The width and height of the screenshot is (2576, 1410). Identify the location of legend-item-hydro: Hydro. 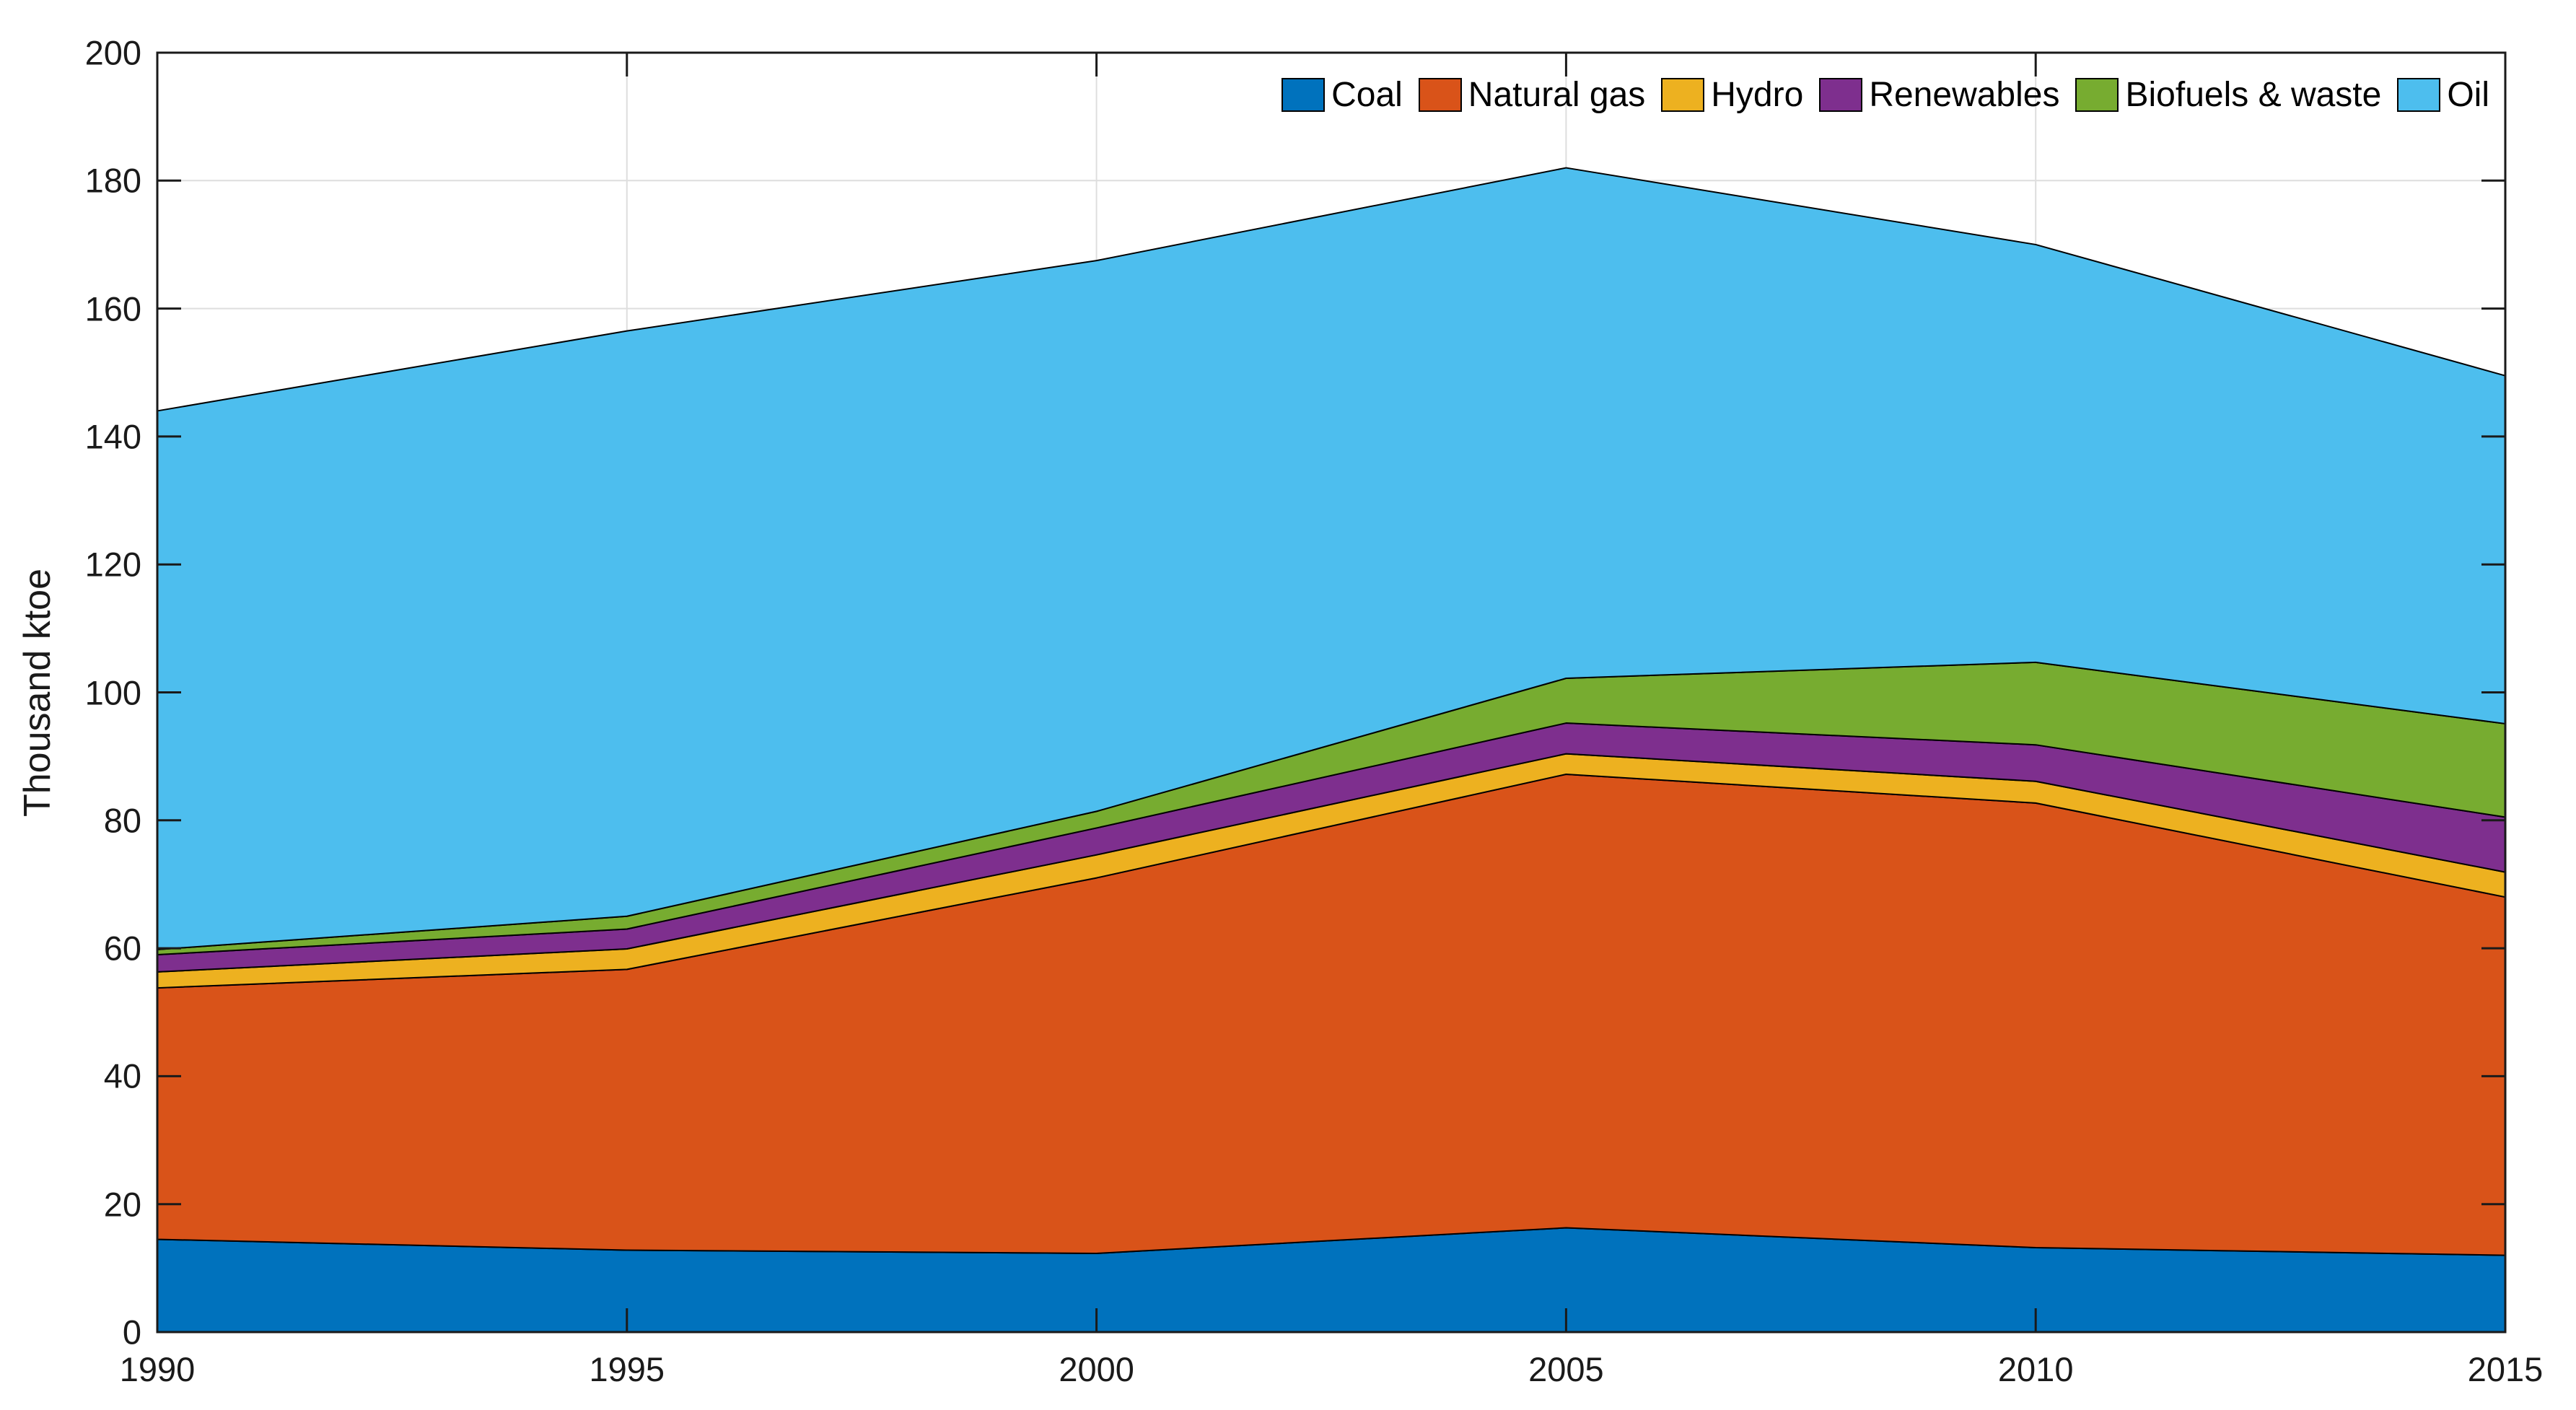
(1732, 95).